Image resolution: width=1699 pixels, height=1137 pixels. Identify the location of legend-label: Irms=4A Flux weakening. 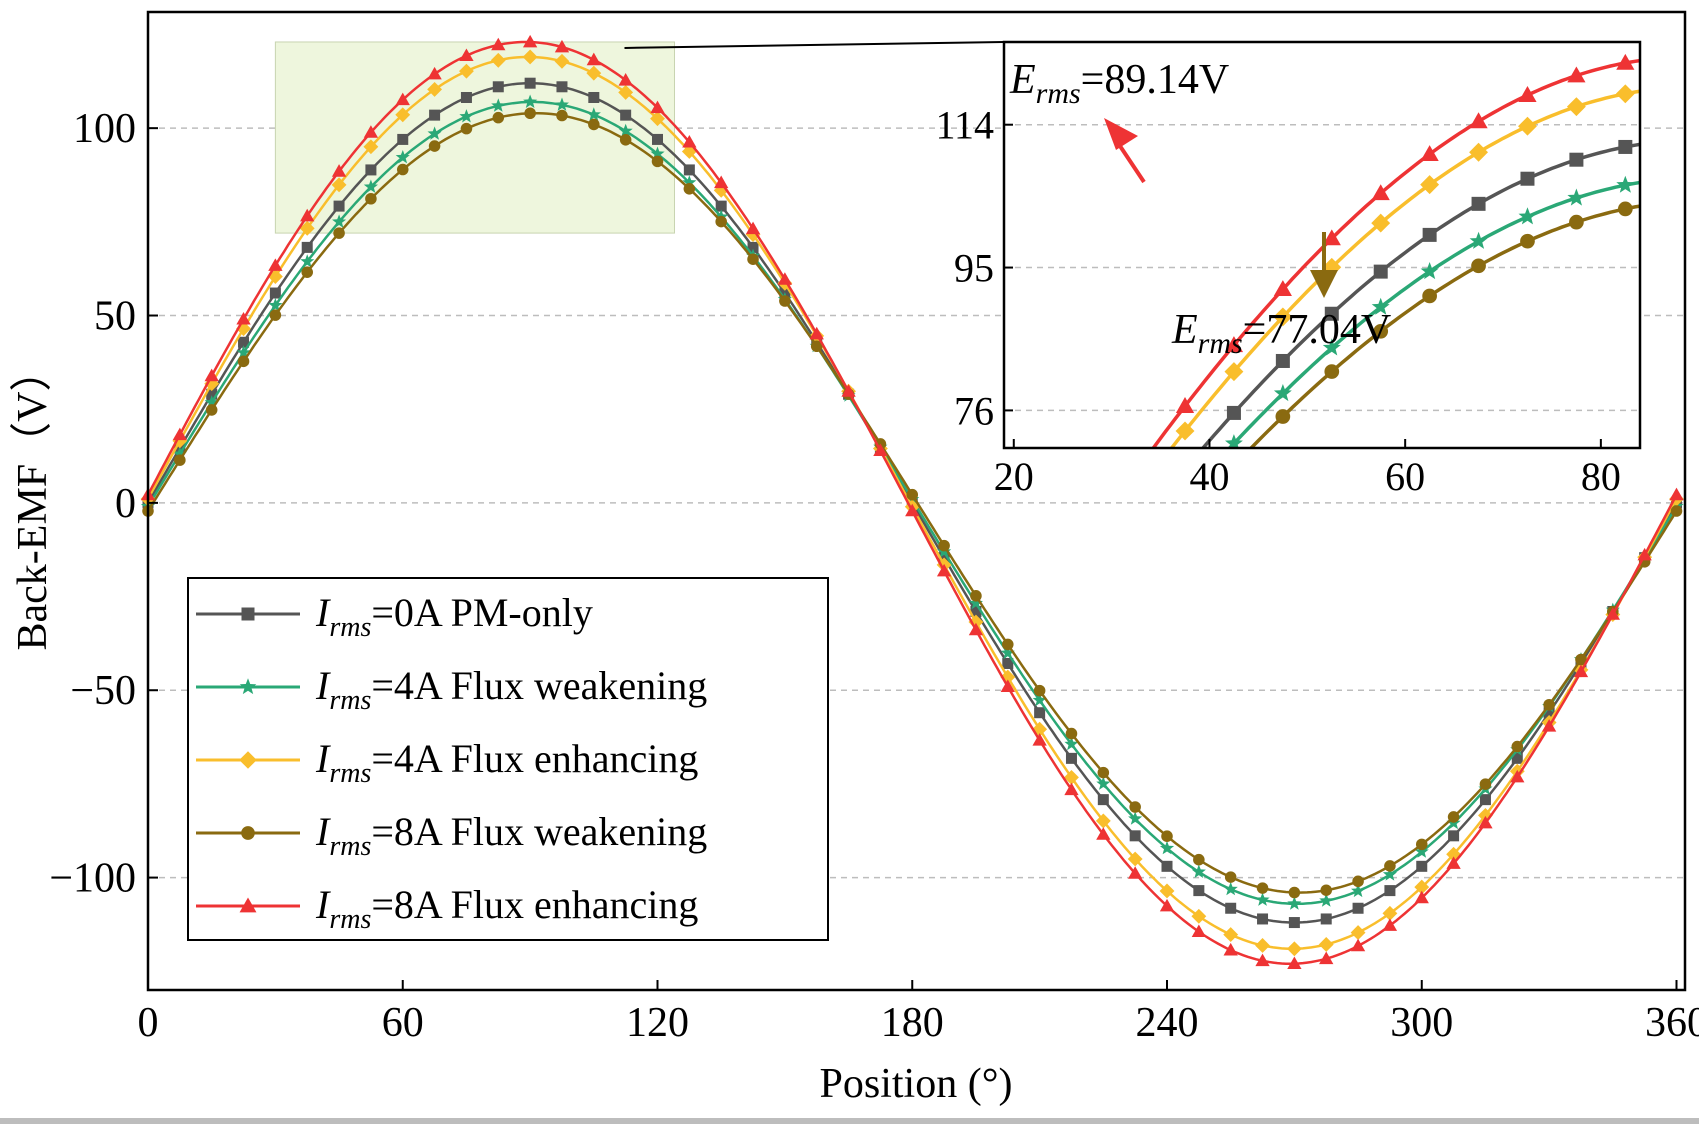
(511, 689).